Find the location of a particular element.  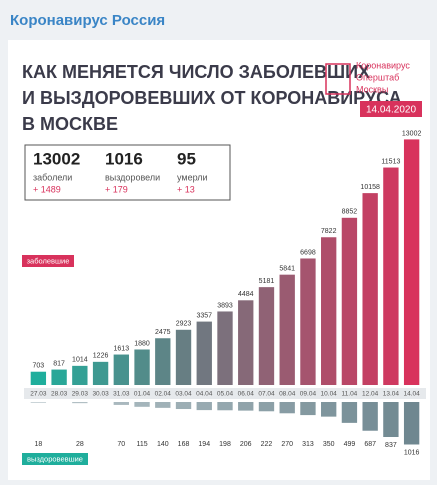

x-tick-label: 10.04 is located at coordinates (329, 394).